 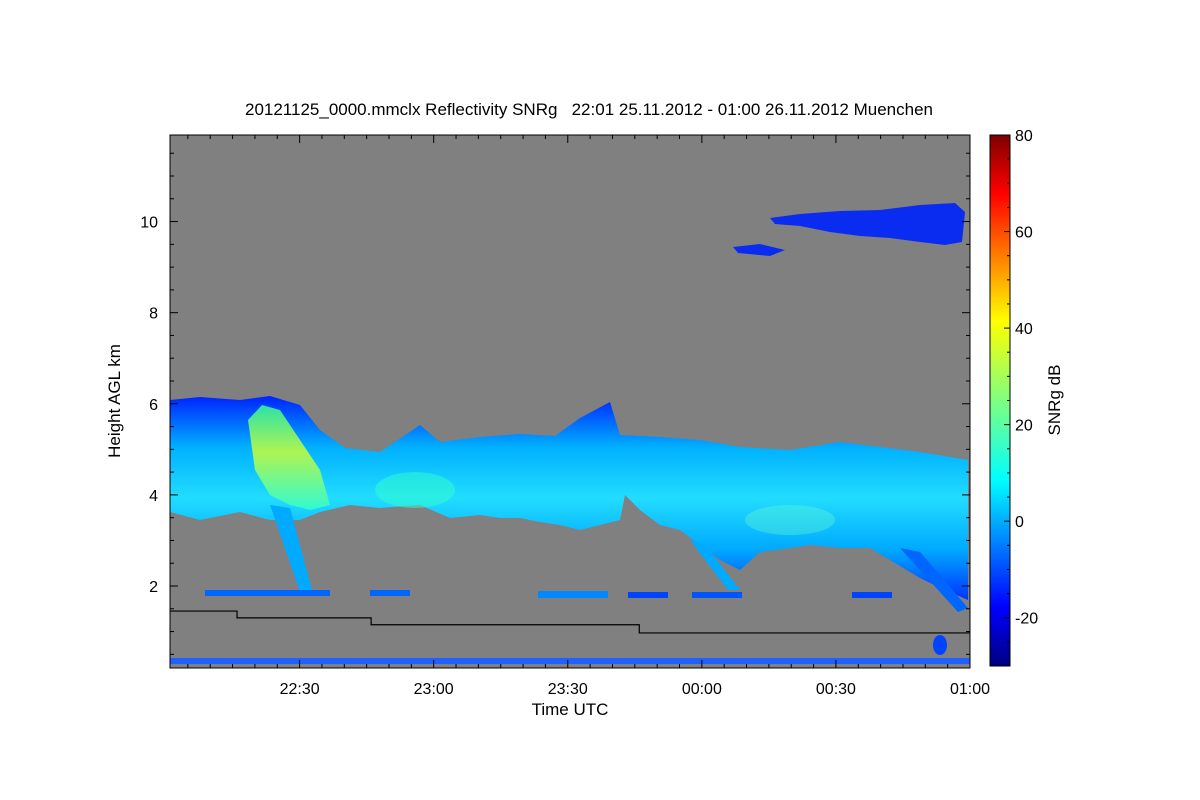 I want to click on colorbar-axis: -20 0 20 40 60 80, so click(x=1021, y=397).